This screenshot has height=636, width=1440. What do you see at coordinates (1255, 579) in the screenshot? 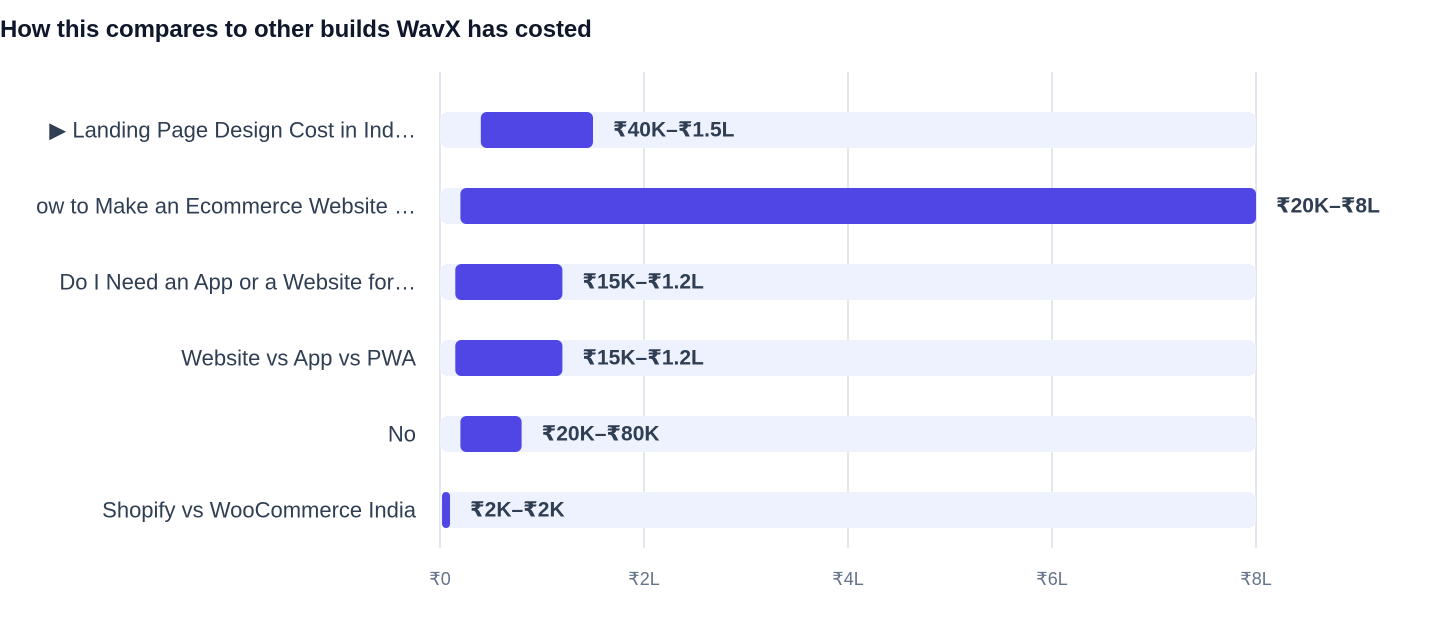
I see `x-tick-label: ₹8L` at bounding box center [1255, 579].